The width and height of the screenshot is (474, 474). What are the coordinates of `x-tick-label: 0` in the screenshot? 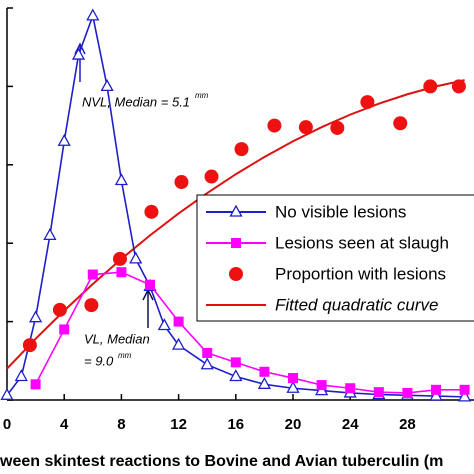 It's located at (7, 424).